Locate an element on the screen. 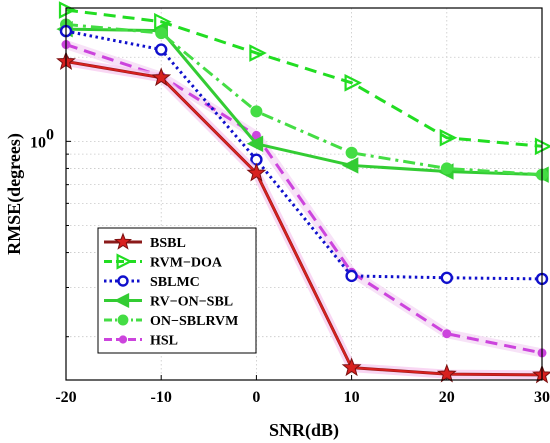  x-tick-label: 30 is located at coordinates (542, 397).